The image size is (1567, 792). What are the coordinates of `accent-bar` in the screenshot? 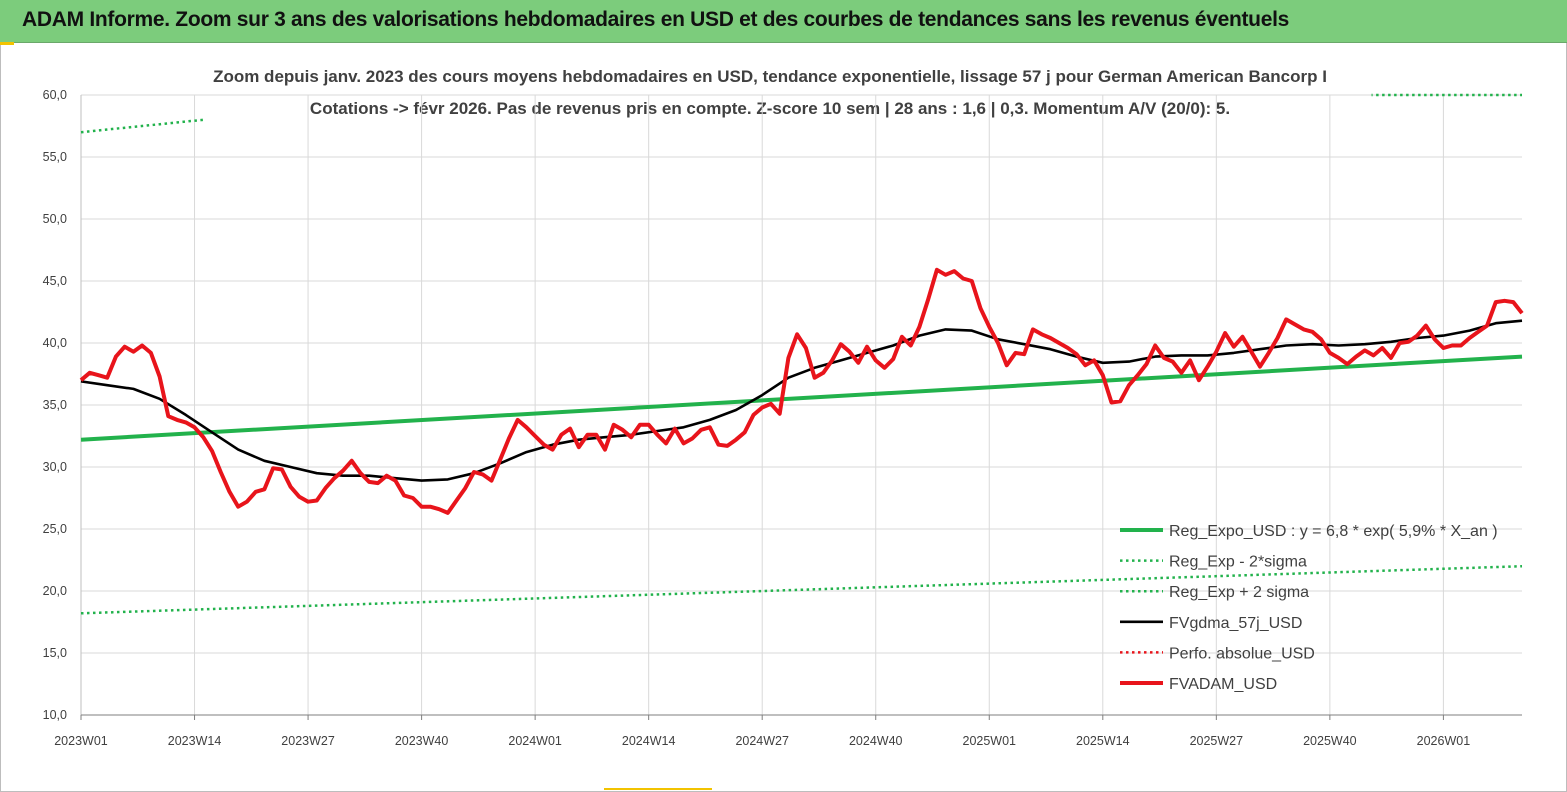 It's located at (658, 789).